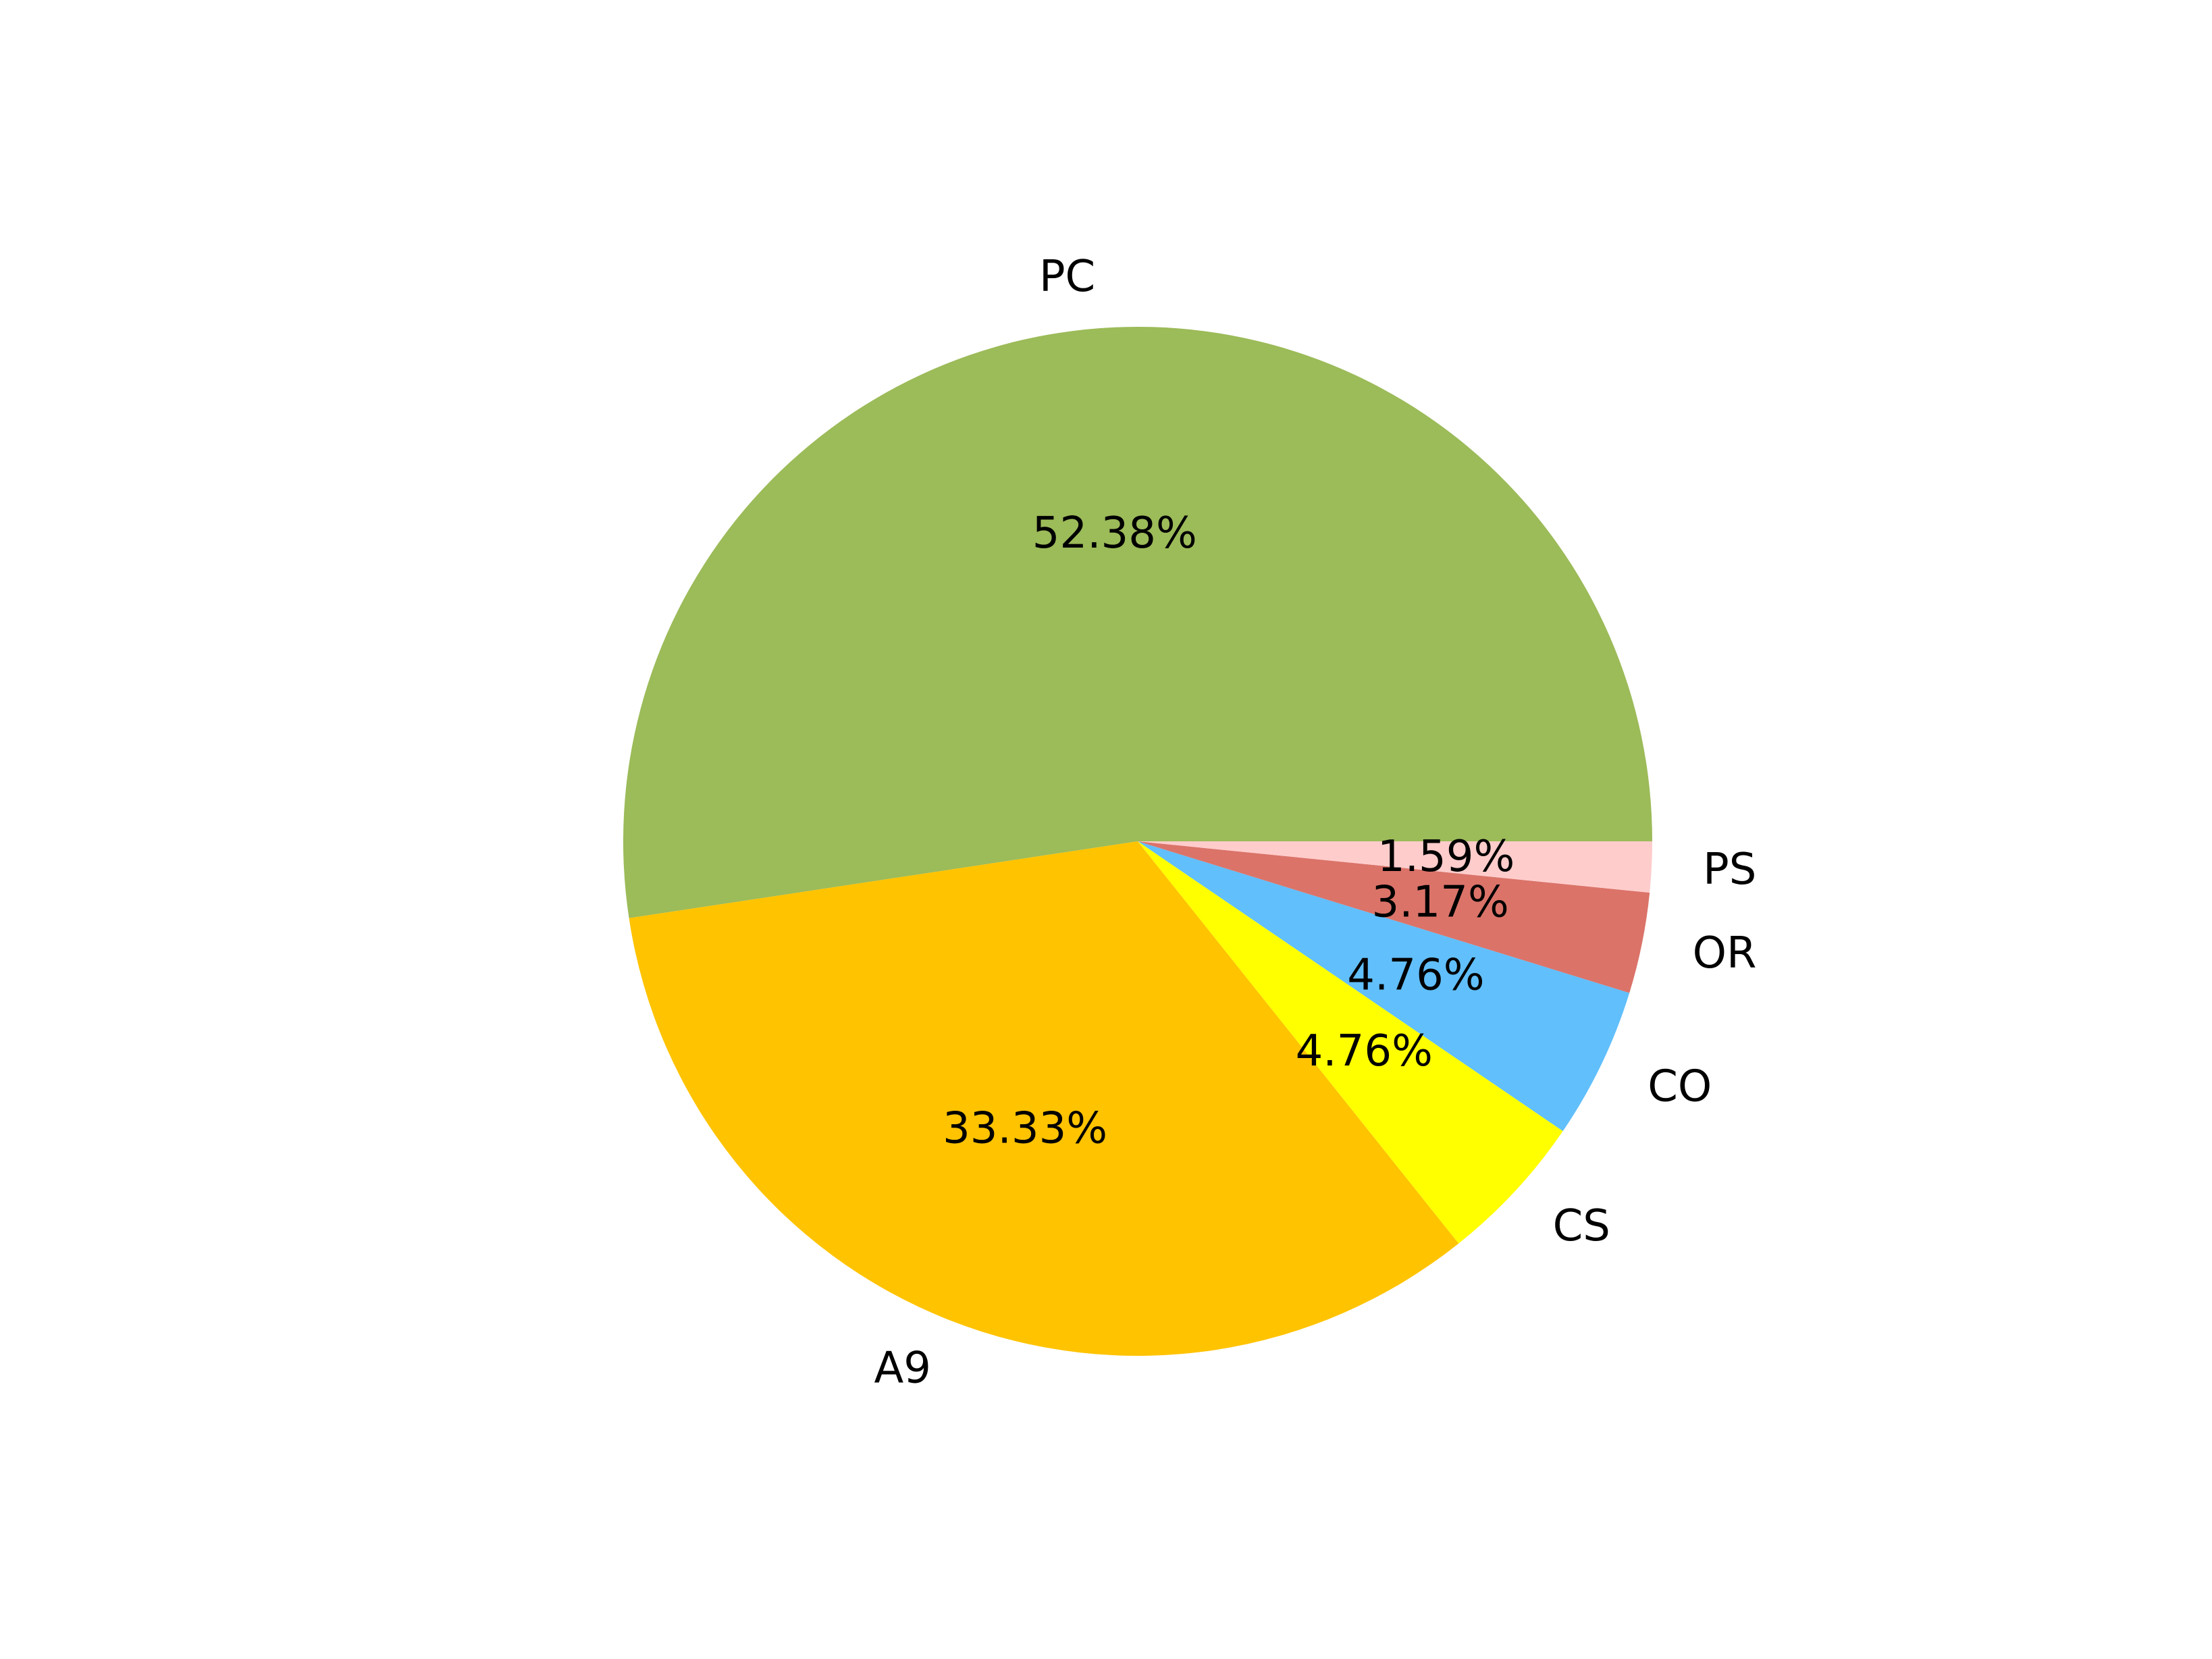 This screenshot has height=1659, width=2212. I want to click on percent-label-pc: 52.38%, so click(1114, 533).